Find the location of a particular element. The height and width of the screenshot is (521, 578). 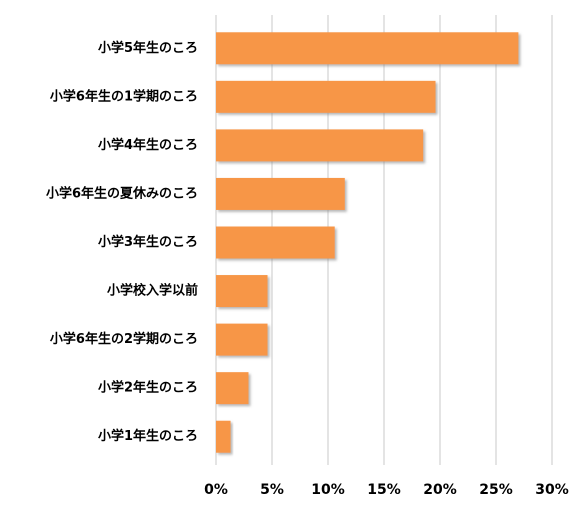

x-tick-label: 5% is located at coordinates (272, 490).